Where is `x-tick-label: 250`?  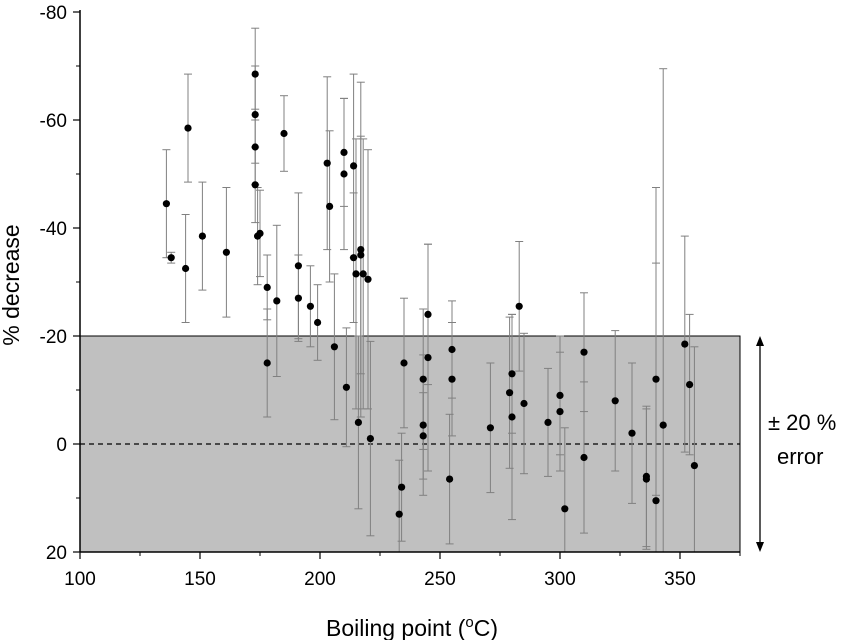
x-tick-label: 250 is located at coordinates (440, 579).